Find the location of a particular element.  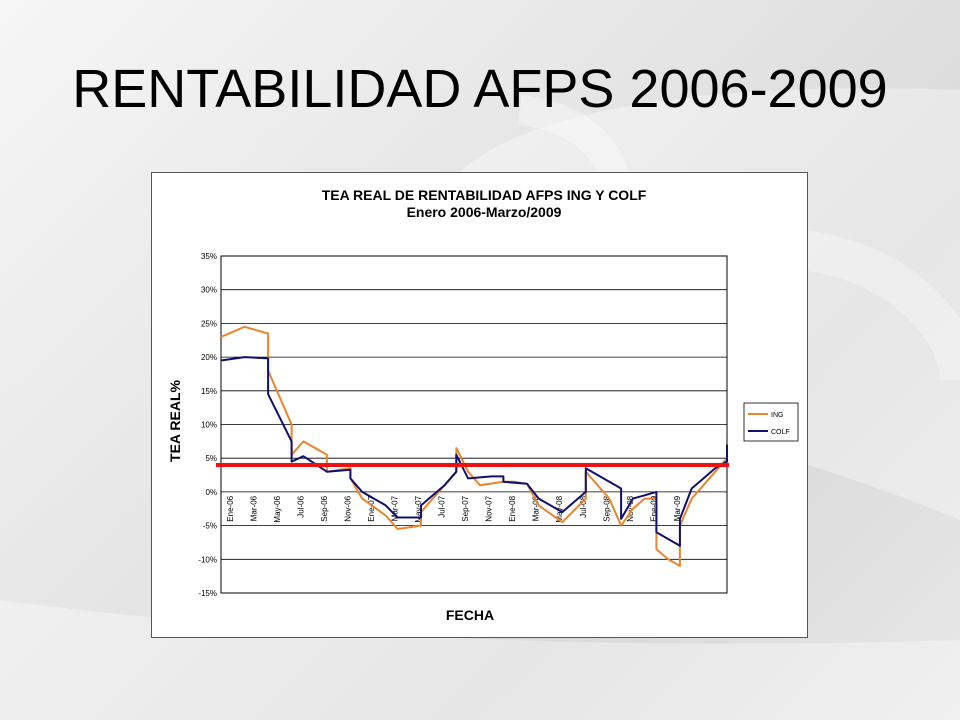

y-tick-label: 15% is located at coordinates (209, 391).